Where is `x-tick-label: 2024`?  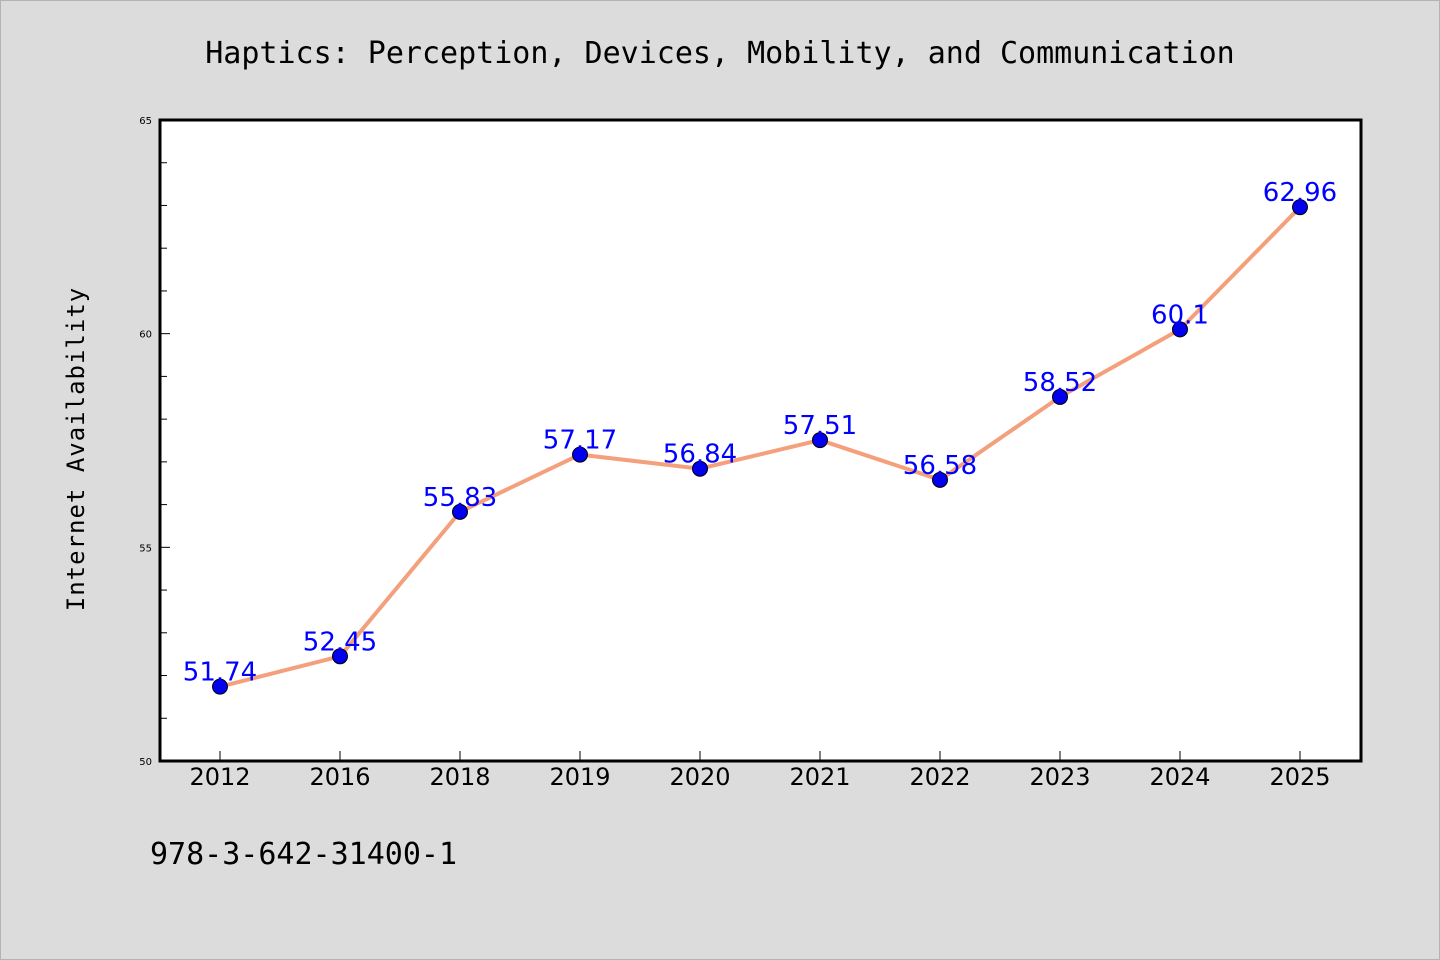 x-tick-label: 2024 is located at coordinates (1179, 777).